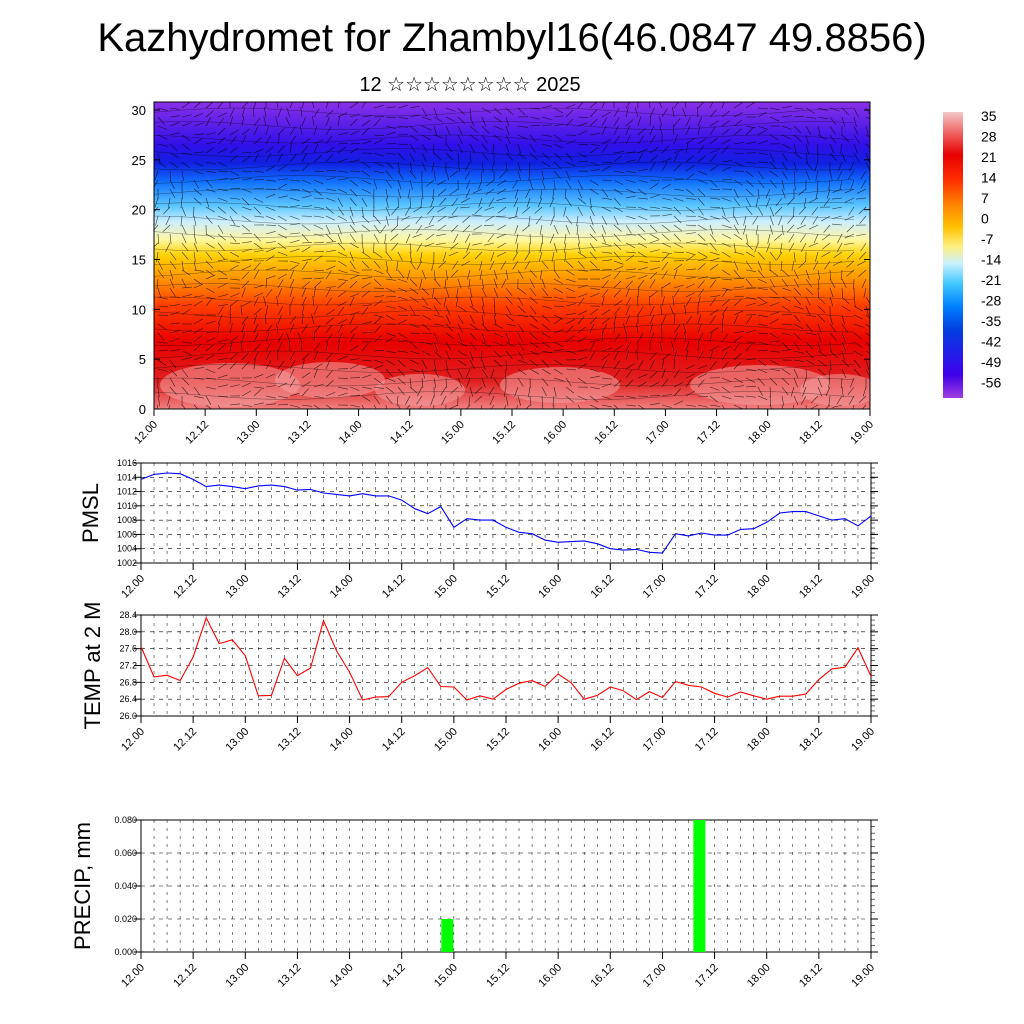  I want to click on contour-line, so click(504, 152).